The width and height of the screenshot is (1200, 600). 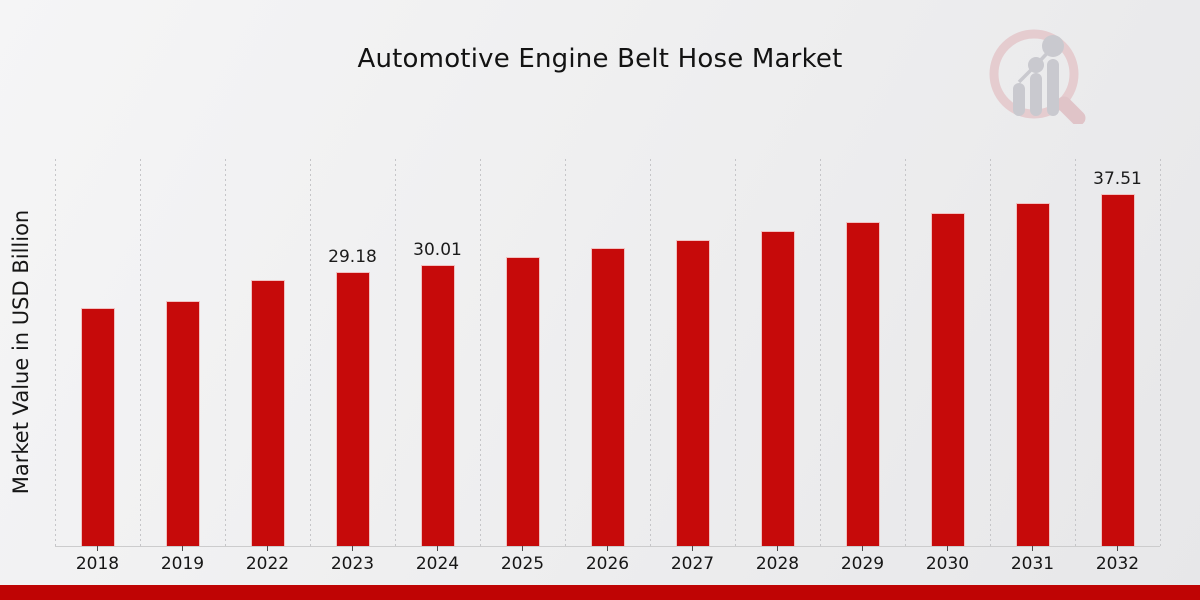 I want to click on chart-title: Automotive Engine Belt Hose Market, so click(x=600, y=59).